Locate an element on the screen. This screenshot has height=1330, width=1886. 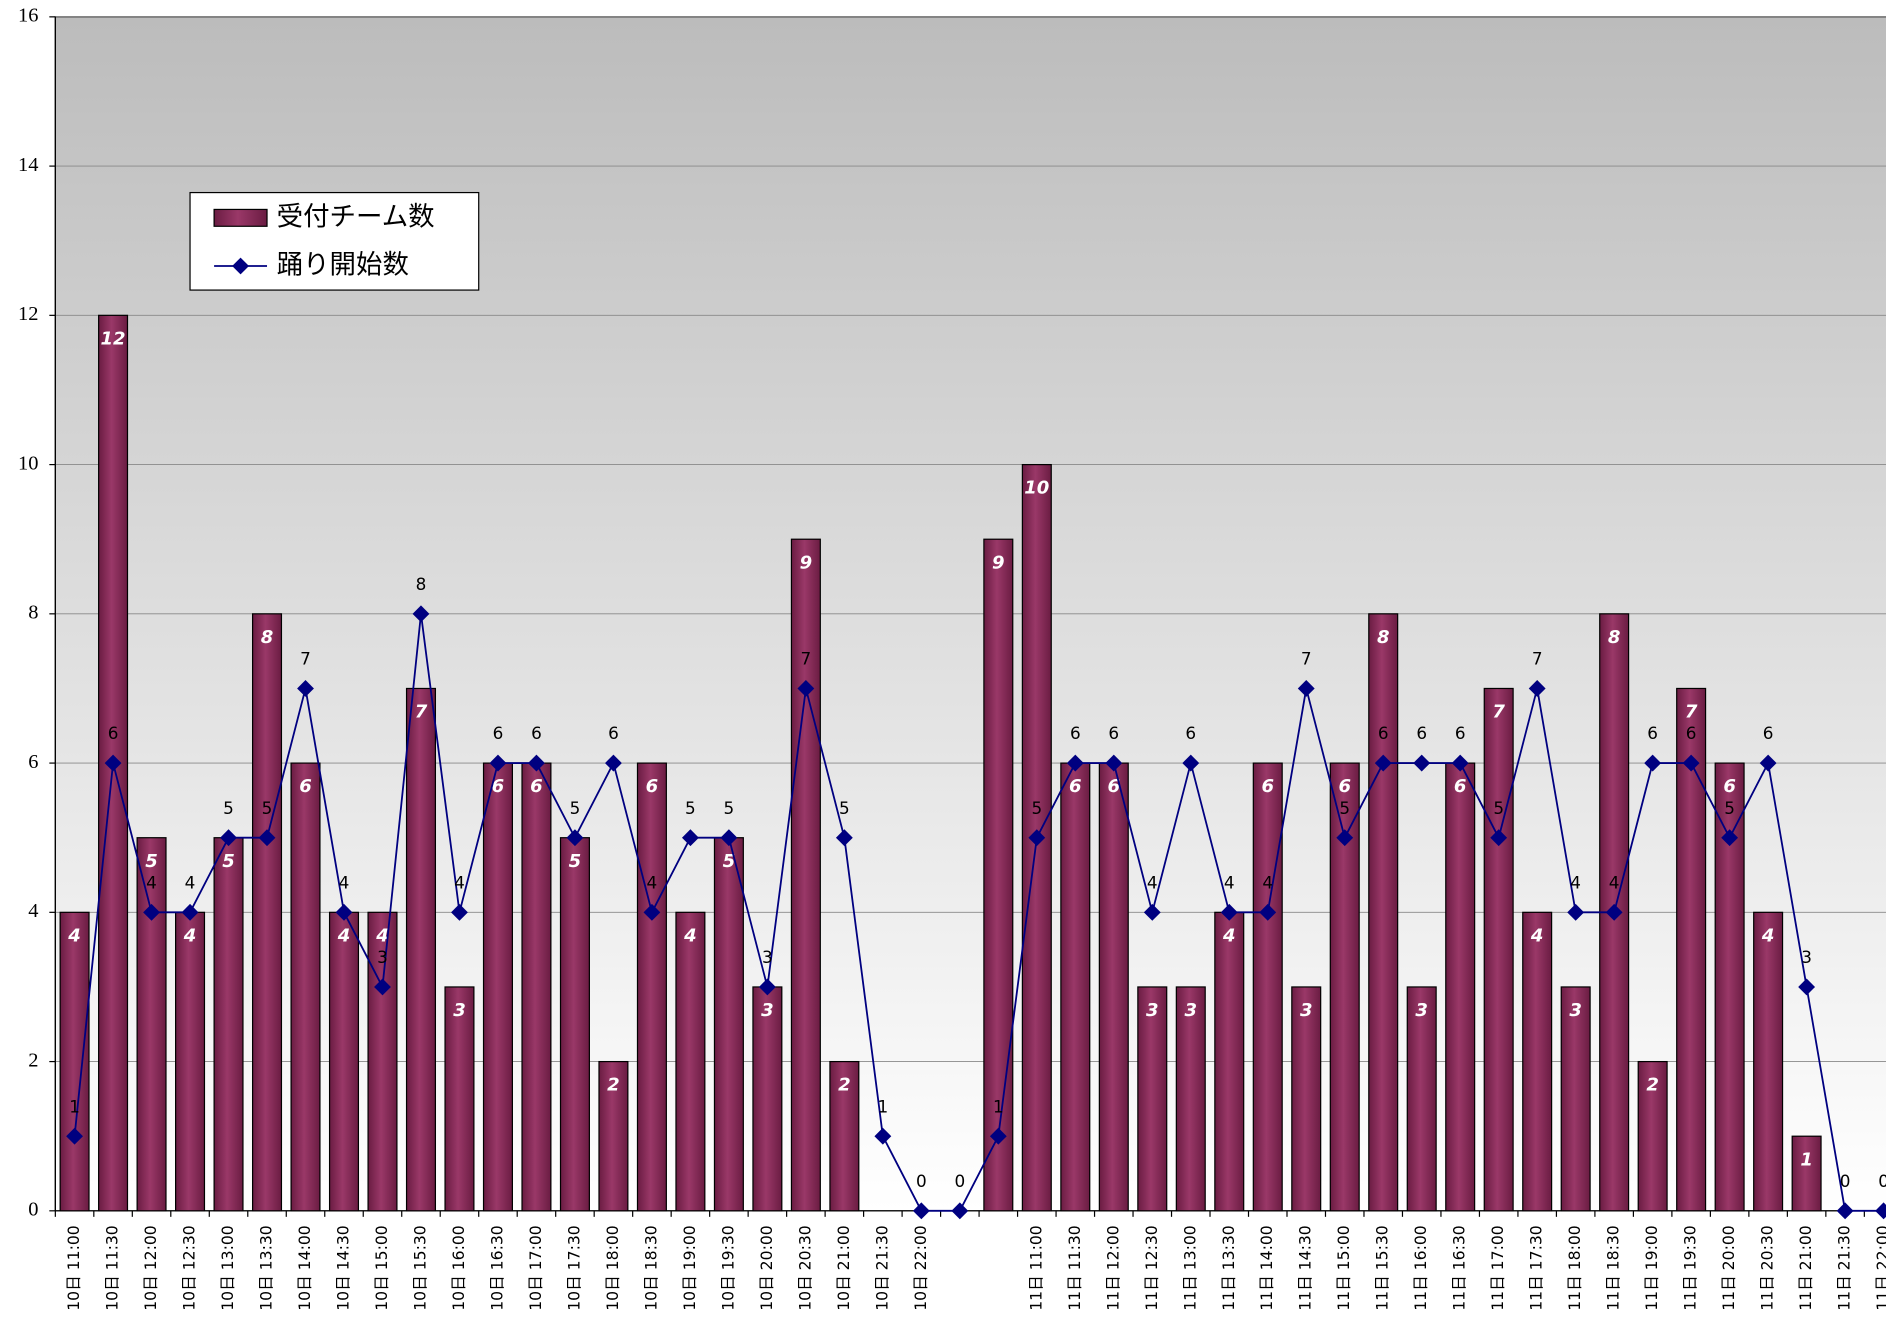
x-tick-label: 10日 13:30 is located at coordinates (266, 1268).